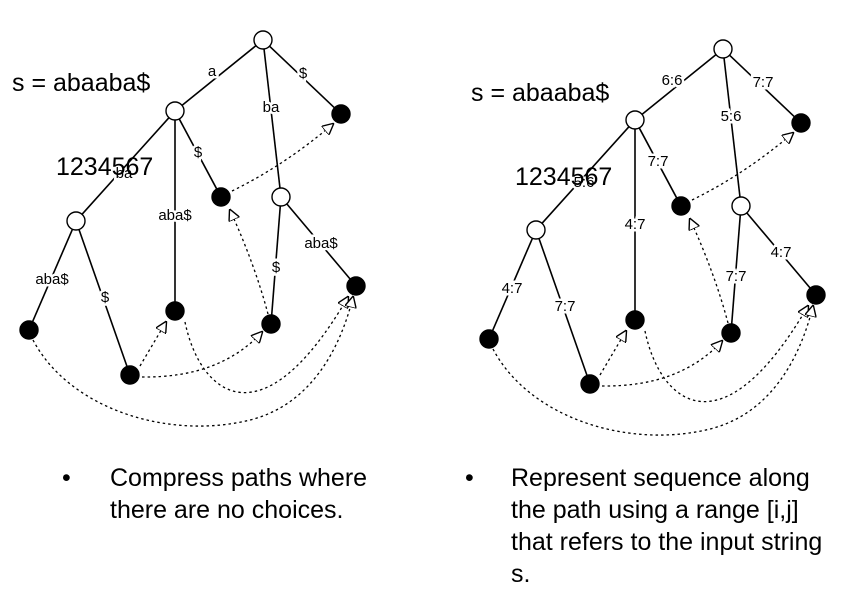  Describe the element at coordinates (672, 80) in the screenshot. I see `right-edge-label-root_a: 6:6` at that location.